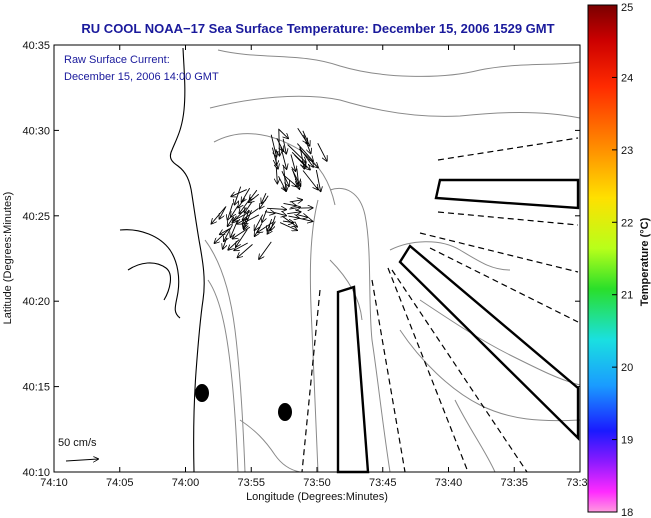 Image resolution: width=651 pixels, height=518 pixels. Describe the element at coordinates (622, 260) in the screenshot. I see `colorbar-ticks: 25 24 23 22 21 20 19 18` at that location.